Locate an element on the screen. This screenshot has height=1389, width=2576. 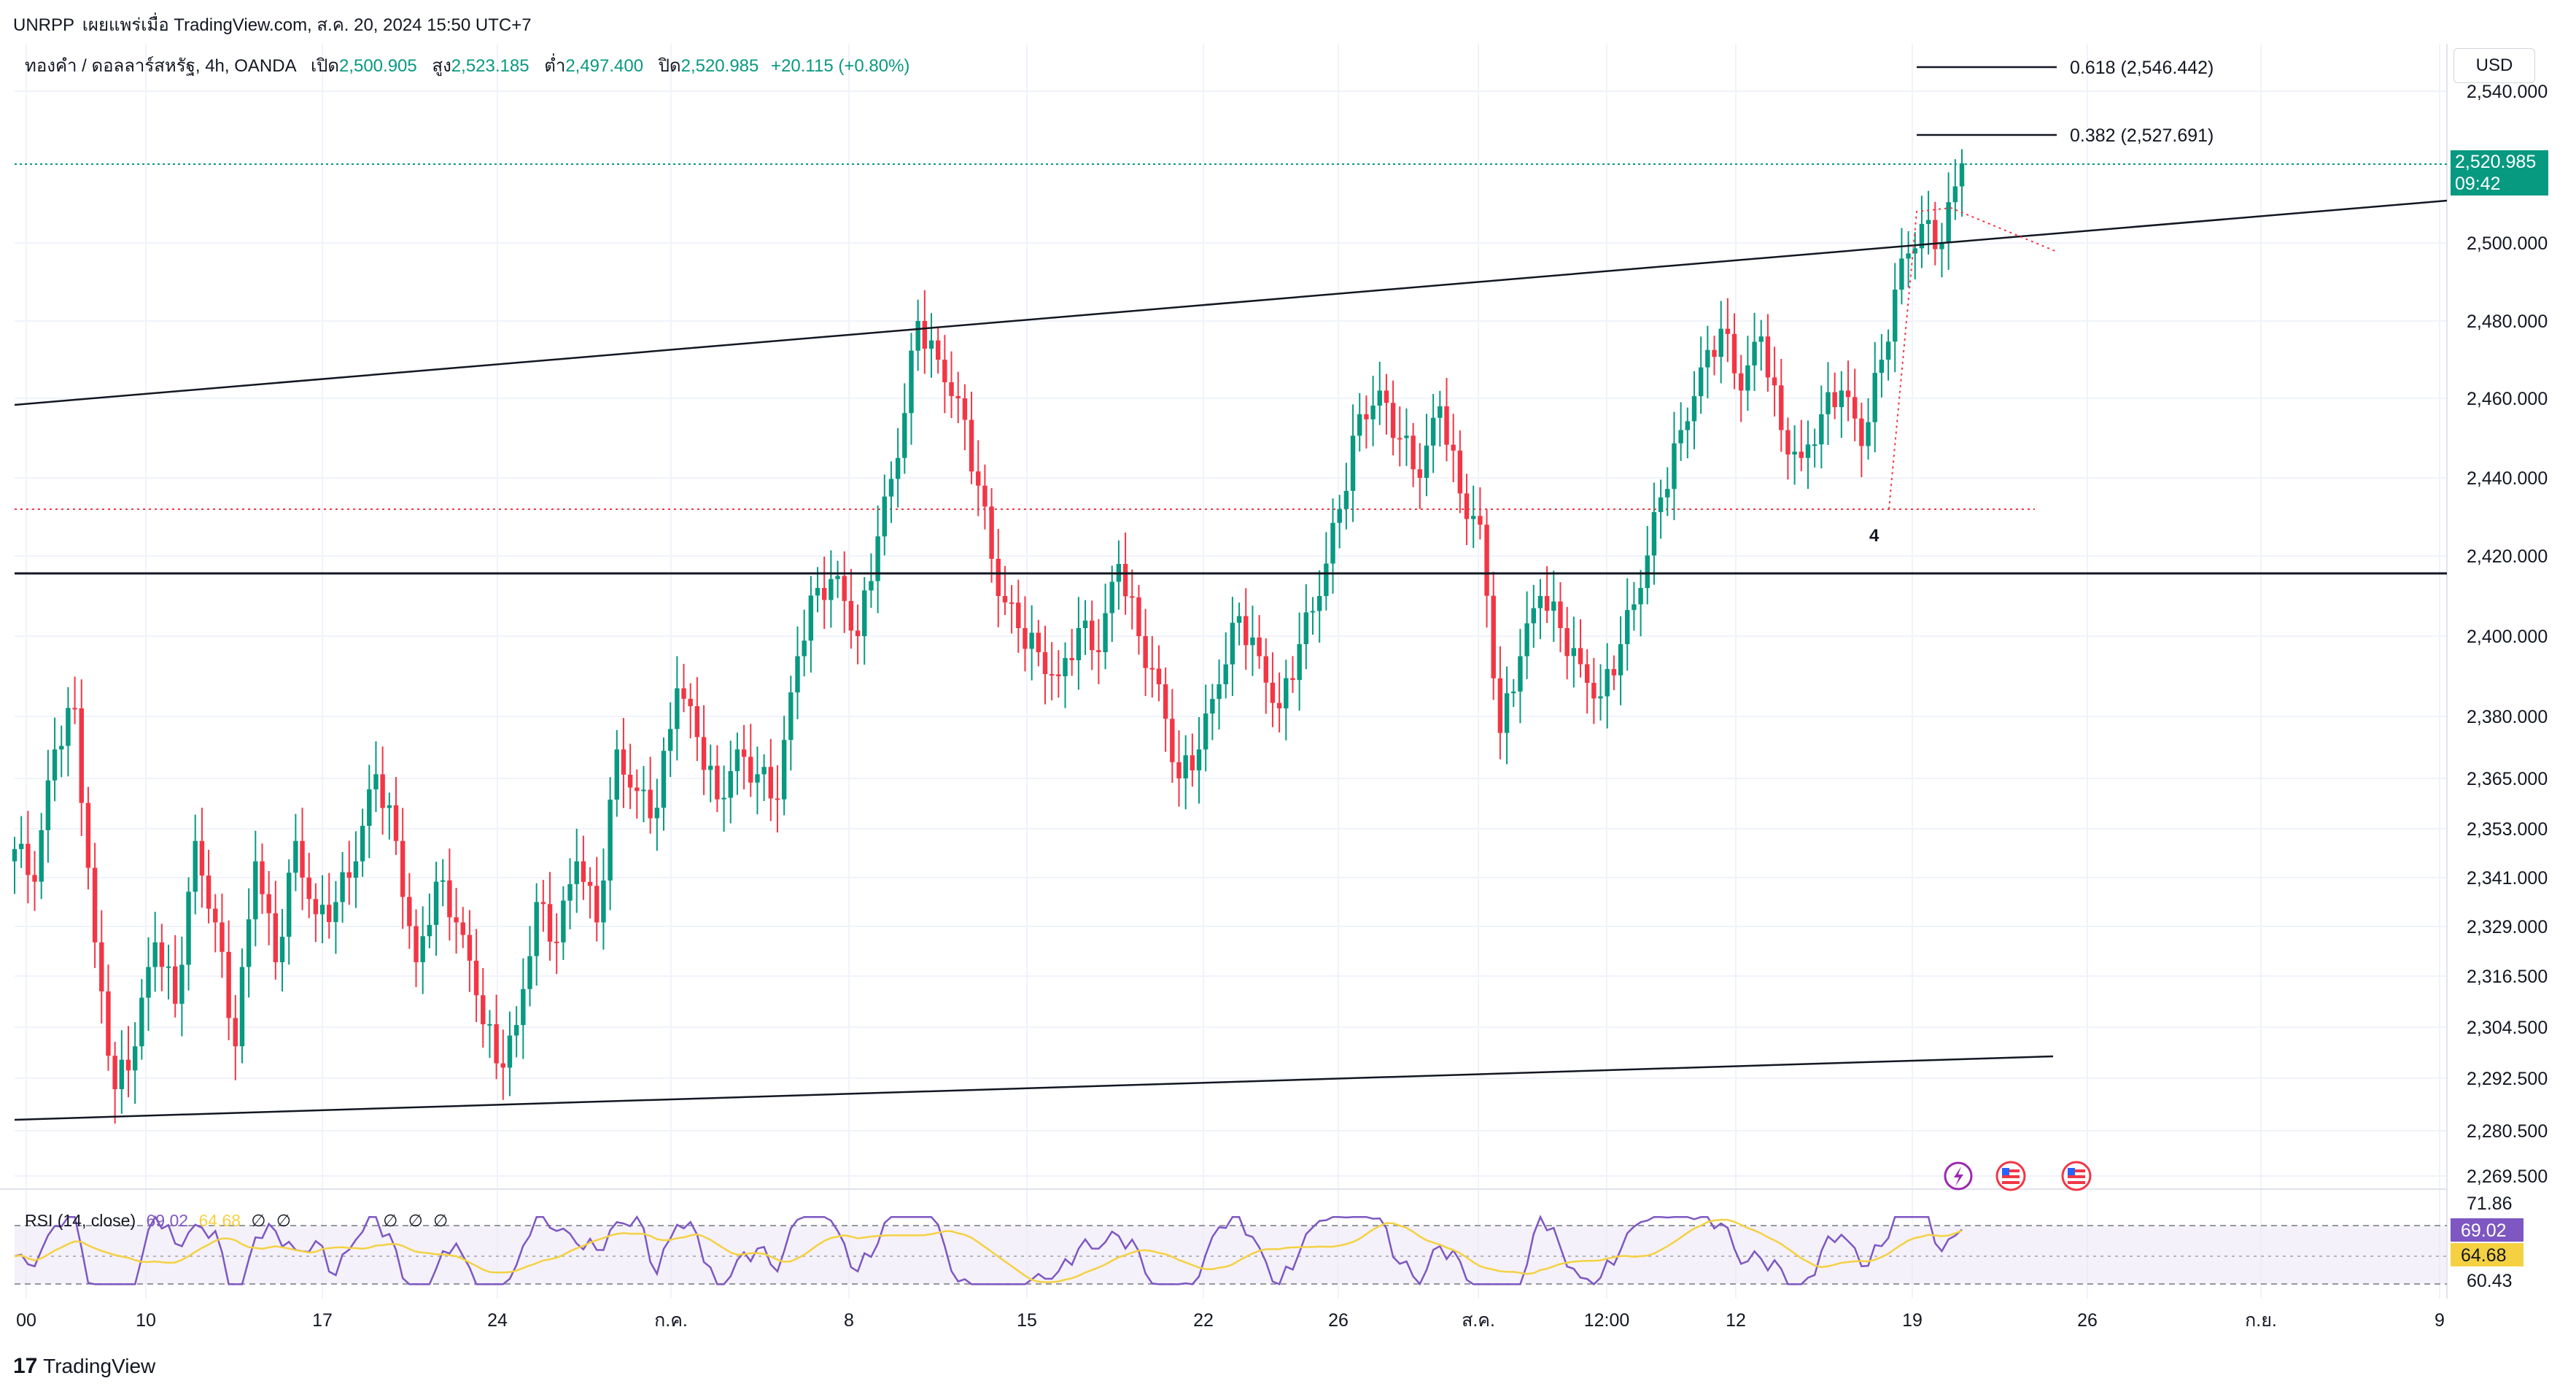
price-axis-label: 2,365.000 is located at coordinates (2507, 779).